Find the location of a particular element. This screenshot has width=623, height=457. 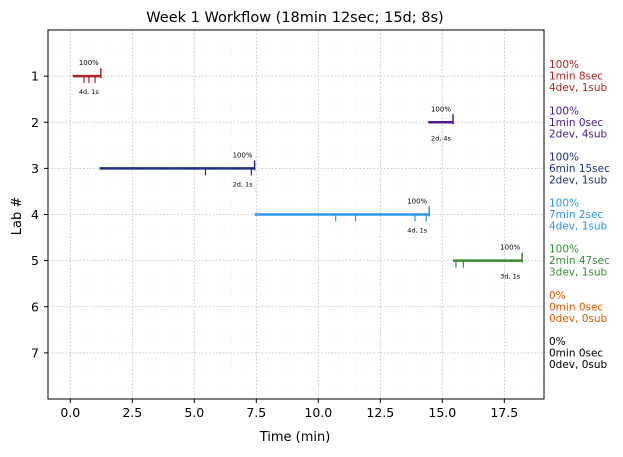

lab-2-summary-line: 2dev, 4sub is located at coordinates (578, 134).